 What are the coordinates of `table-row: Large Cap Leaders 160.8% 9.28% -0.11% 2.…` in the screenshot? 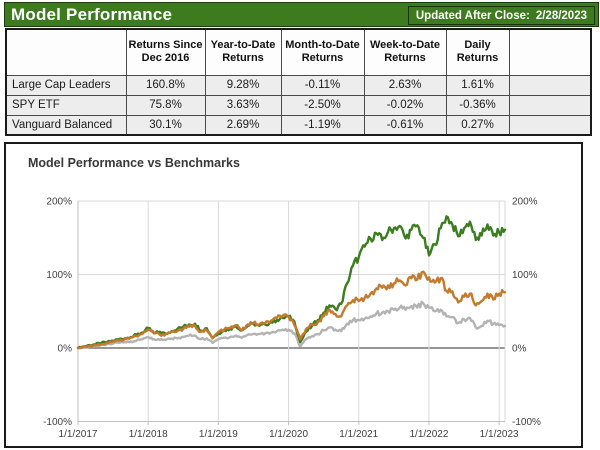 It's located at (298, 85).